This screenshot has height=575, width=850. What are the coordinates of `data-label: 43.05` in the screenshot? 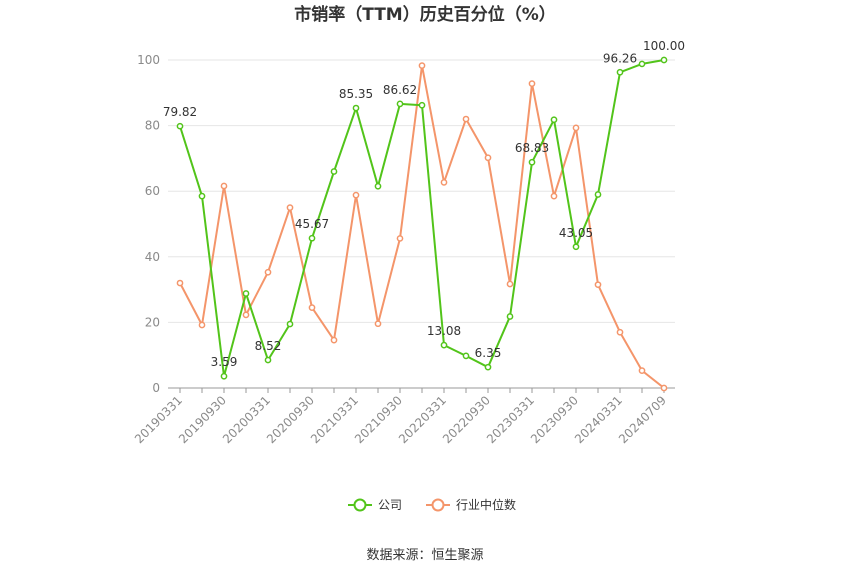 It's located at (576, 233).